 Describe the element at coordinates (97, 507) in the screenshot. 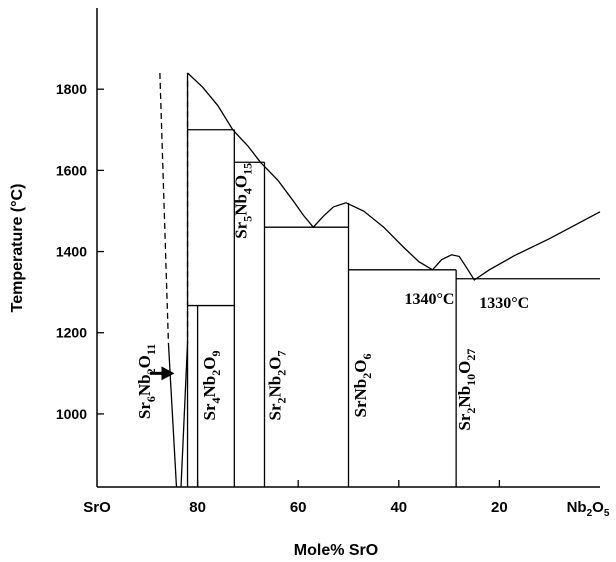

I see `x-end-label-left: SrO` at that location.